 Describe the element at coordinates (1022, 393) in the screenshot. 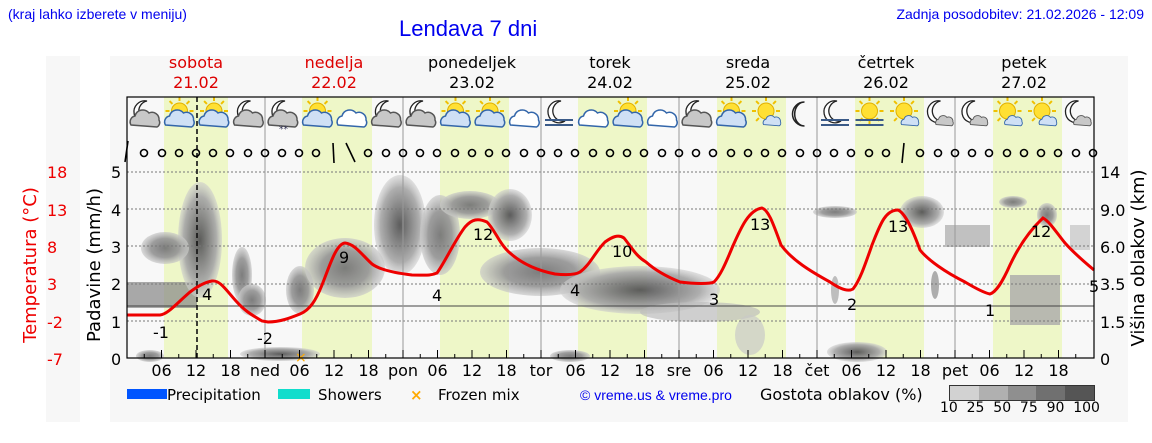

I see `cloud-density-scale` at that location.